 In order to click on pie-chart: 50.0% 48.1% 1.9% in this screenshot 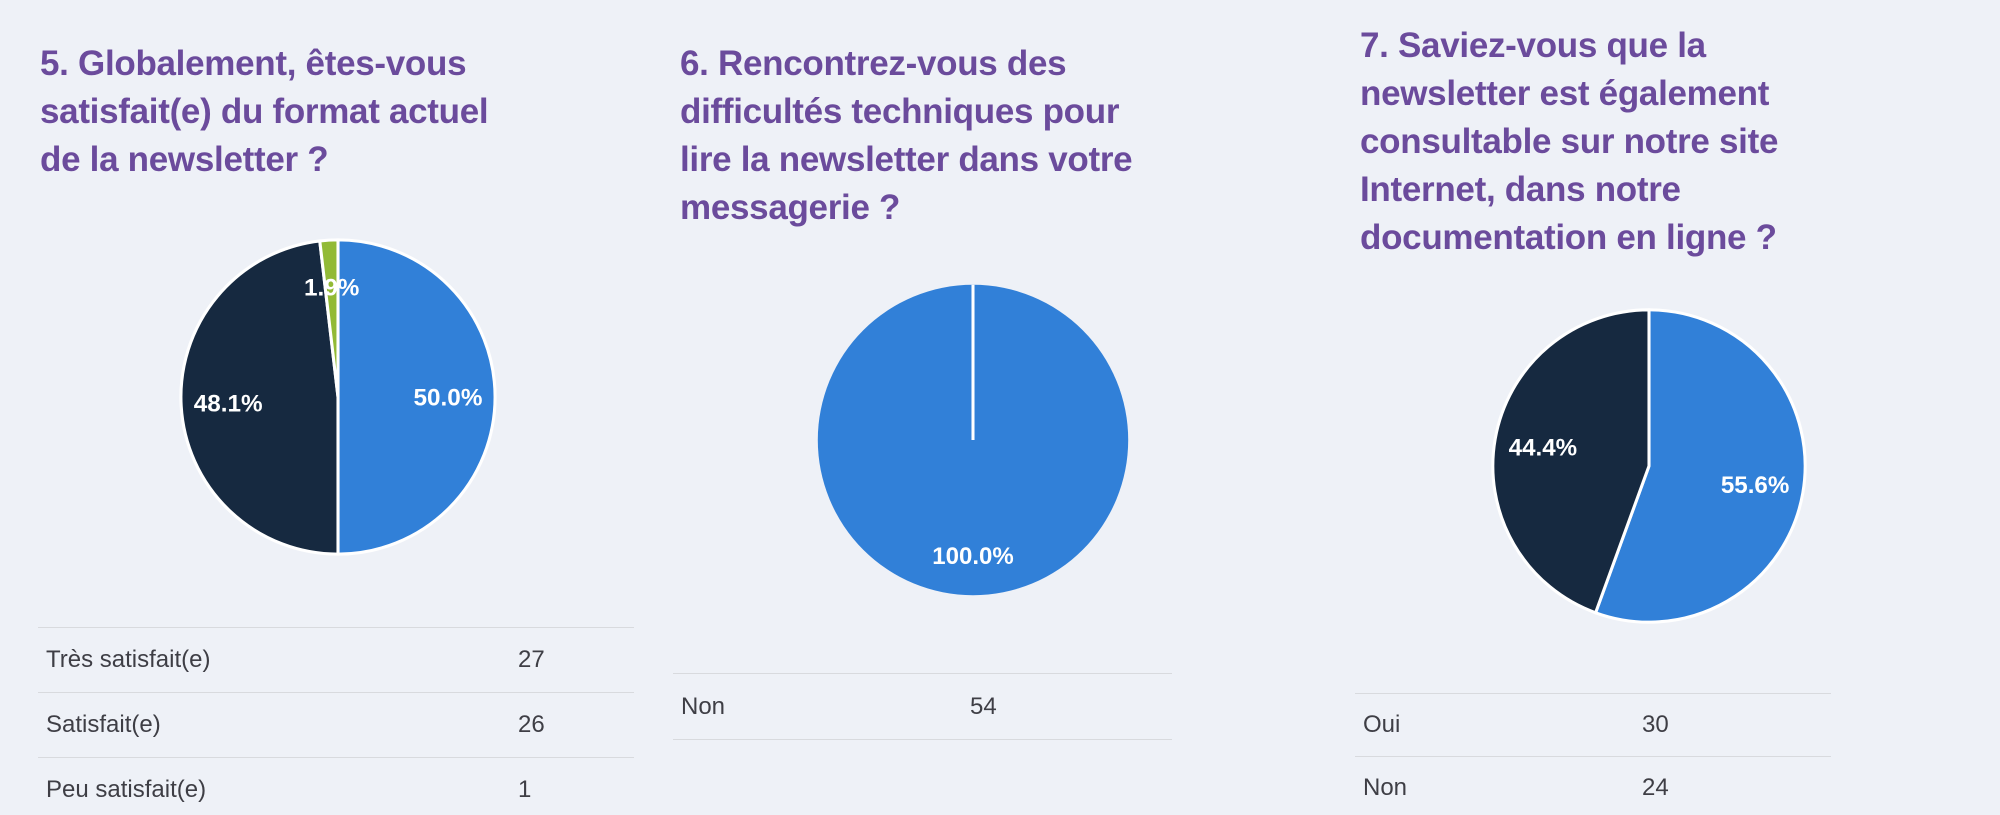, I will do `click(338, 397)`.